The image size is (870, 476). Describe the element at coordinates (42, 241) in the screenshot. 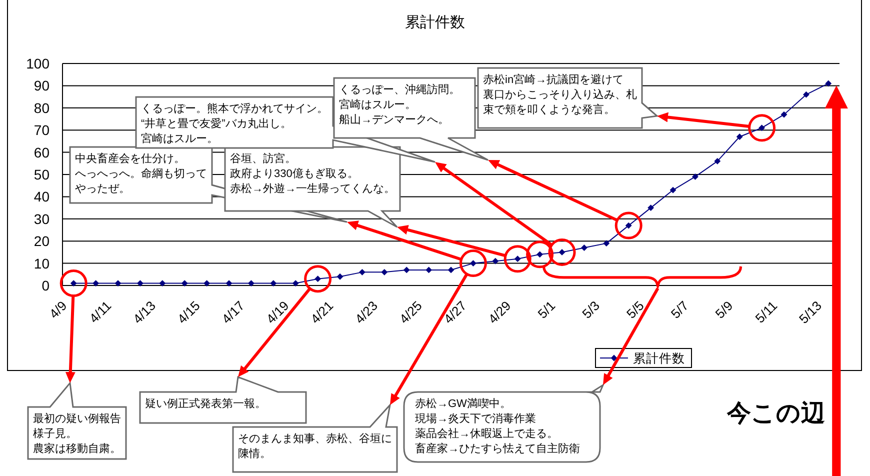

I see `ytick-label: 20` at that location.